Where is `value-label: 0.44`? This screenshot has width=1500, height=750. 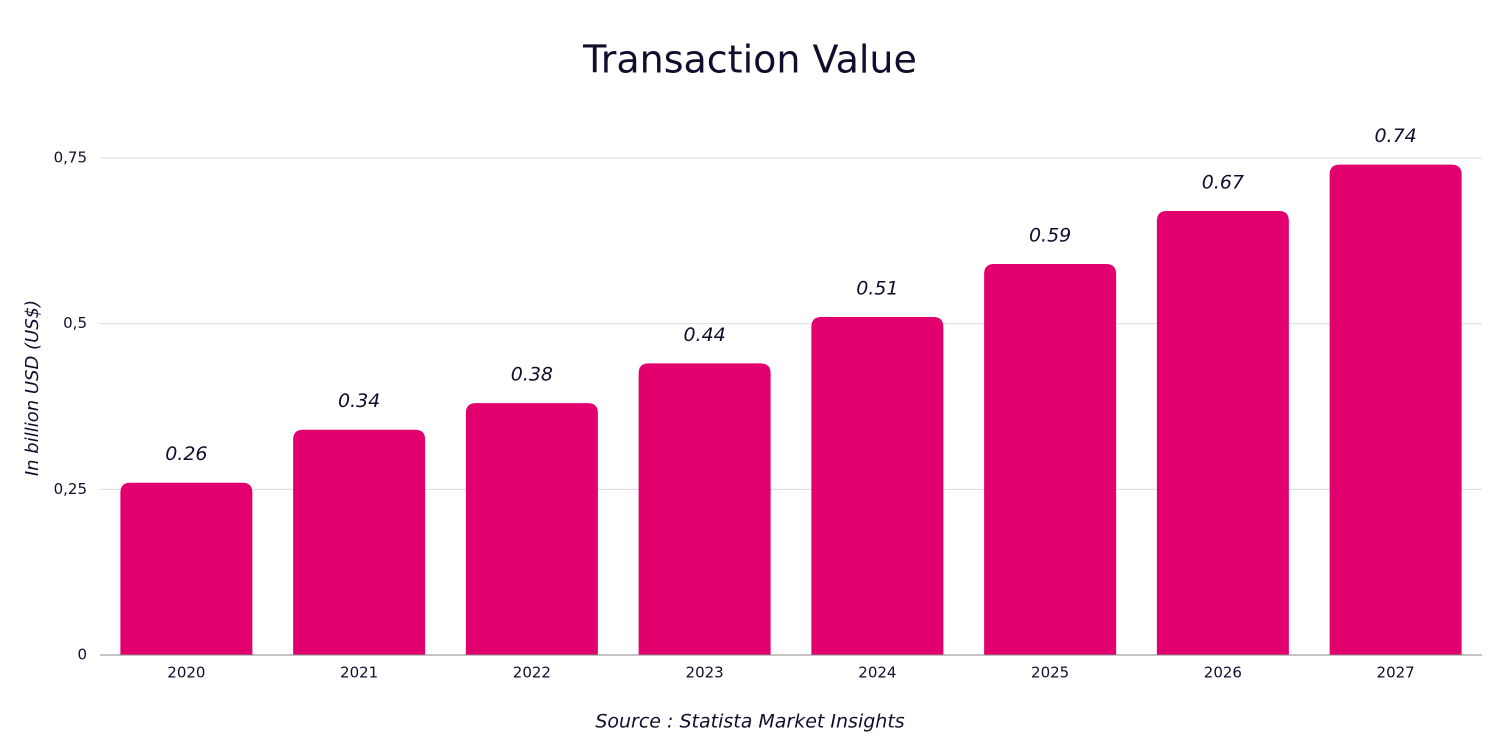 value-label: 0.44 is located at coordinates (704, 335).